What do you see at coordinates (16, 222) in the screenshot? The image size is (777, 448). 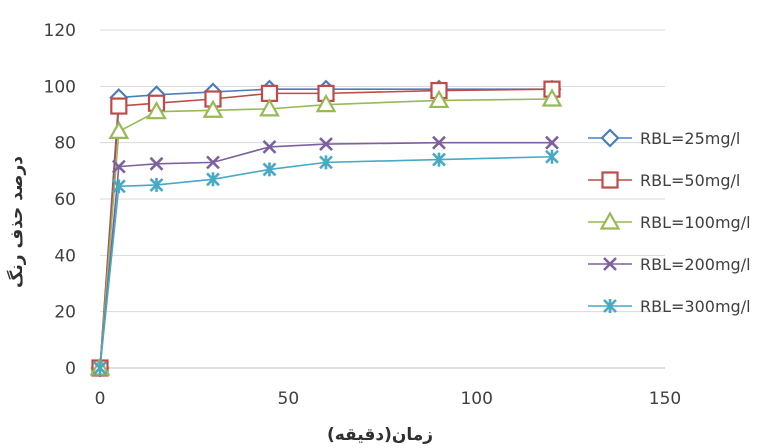 I see `y-axis-title: درصد حذف رنگ` at bounding box center [16, 222].